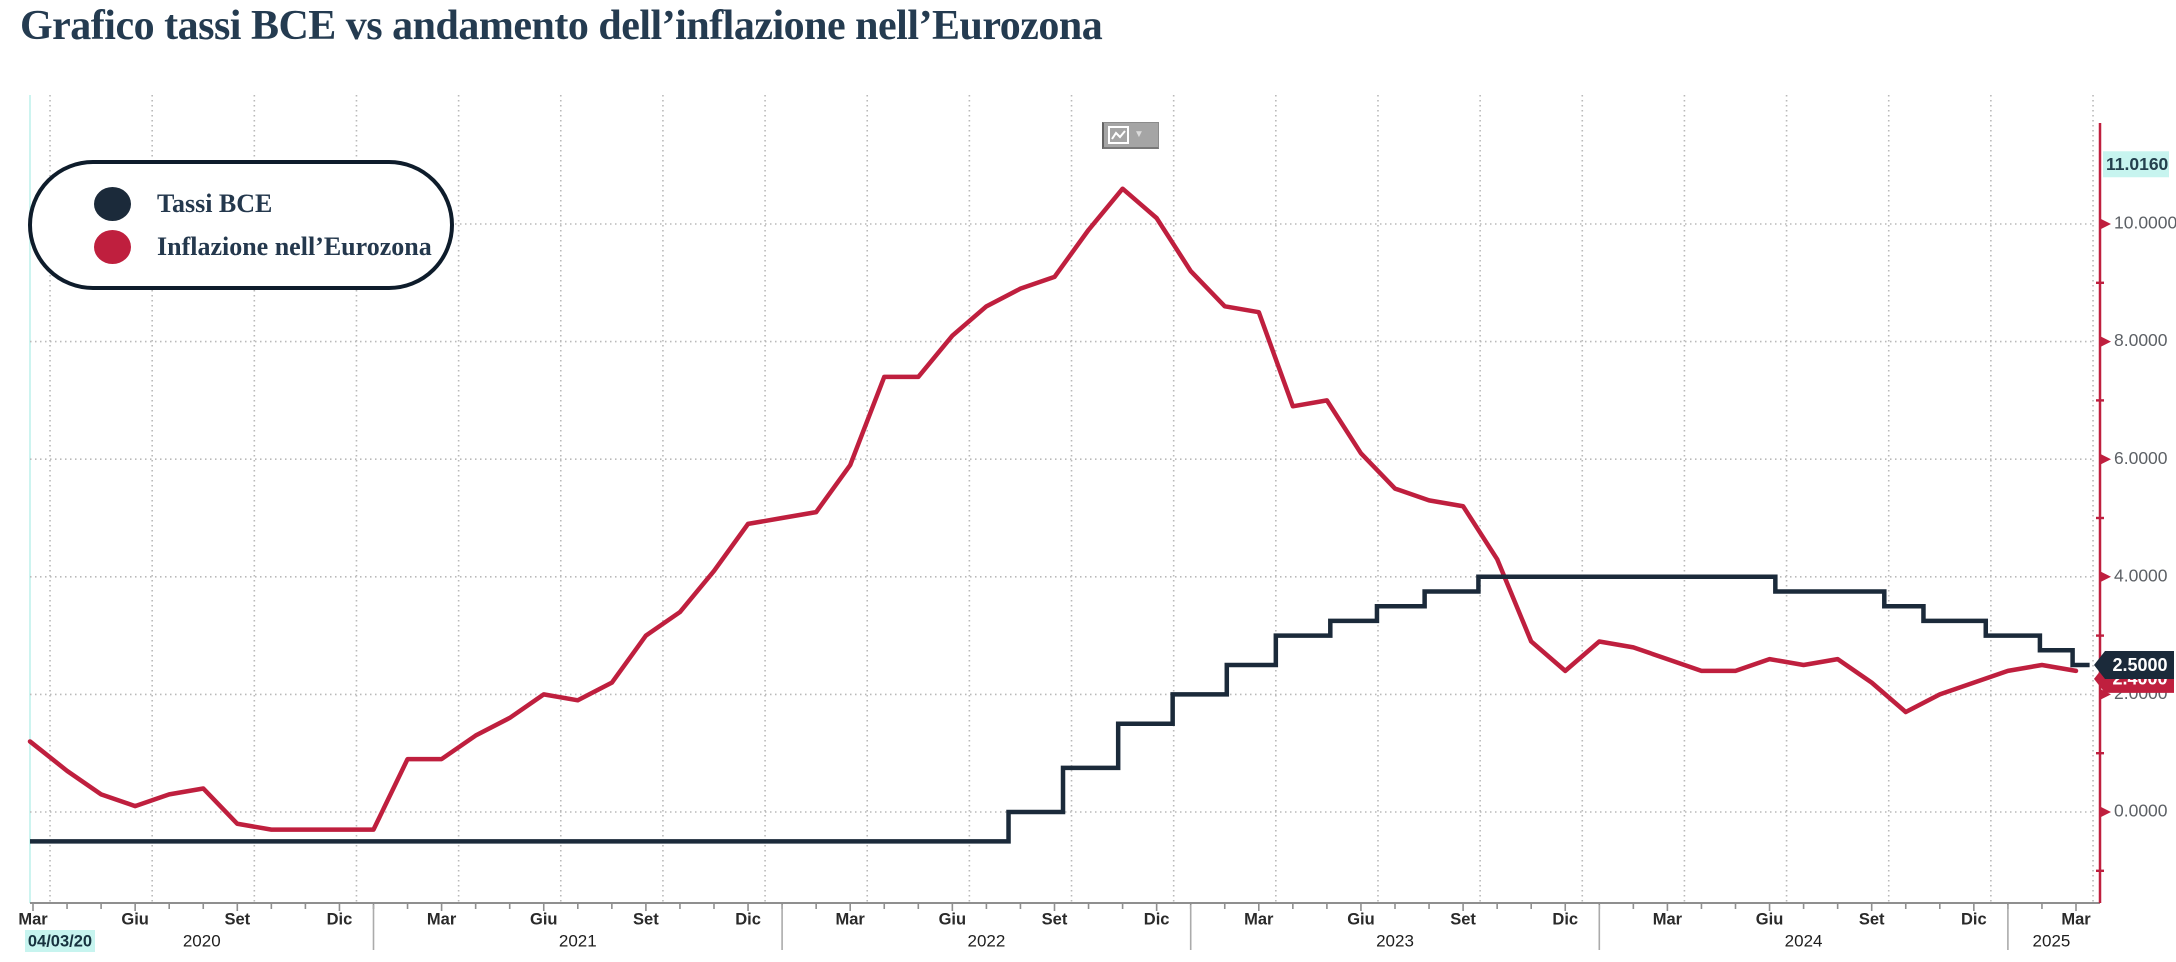  Describe the element at coordinates (2145, 223) in the screenshot. I see `y-axis-tick-label: 10.0000` at that location.